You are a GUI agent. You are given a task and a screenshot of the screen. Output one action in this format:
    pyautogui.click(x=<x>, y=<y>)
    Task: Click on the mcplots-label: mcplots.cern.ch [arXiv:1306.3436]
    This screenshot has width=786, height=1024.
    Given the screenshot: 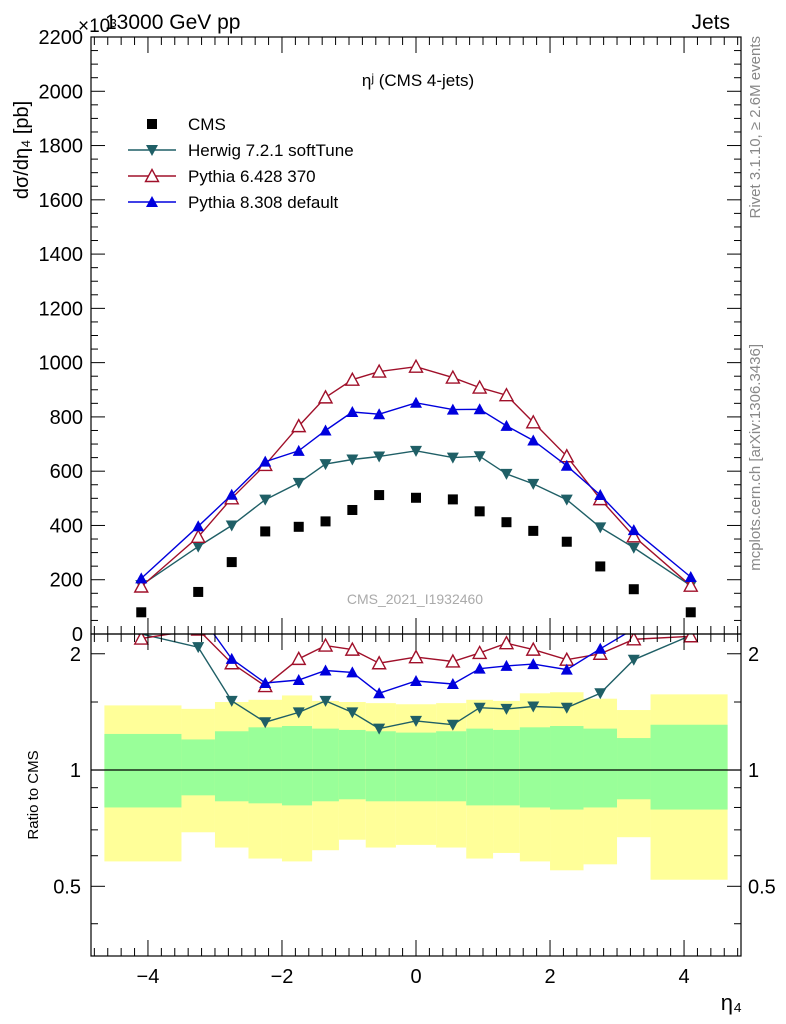 What is the action you would take?
    pyautogui.click(x=755, y=457)
    